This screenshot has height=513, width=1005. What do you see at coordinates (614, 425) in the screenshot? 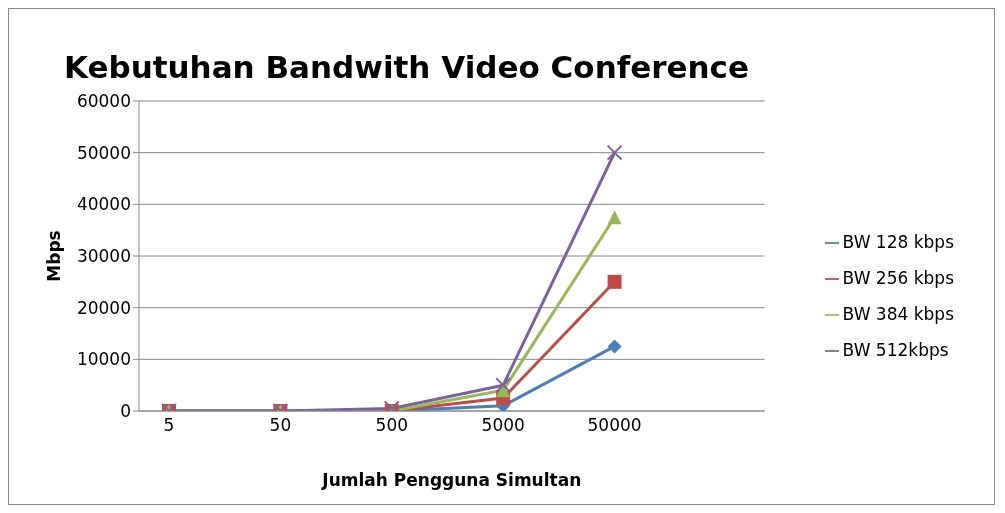
I see `x-tick-label: 50000` at bounding box center [614, 425].